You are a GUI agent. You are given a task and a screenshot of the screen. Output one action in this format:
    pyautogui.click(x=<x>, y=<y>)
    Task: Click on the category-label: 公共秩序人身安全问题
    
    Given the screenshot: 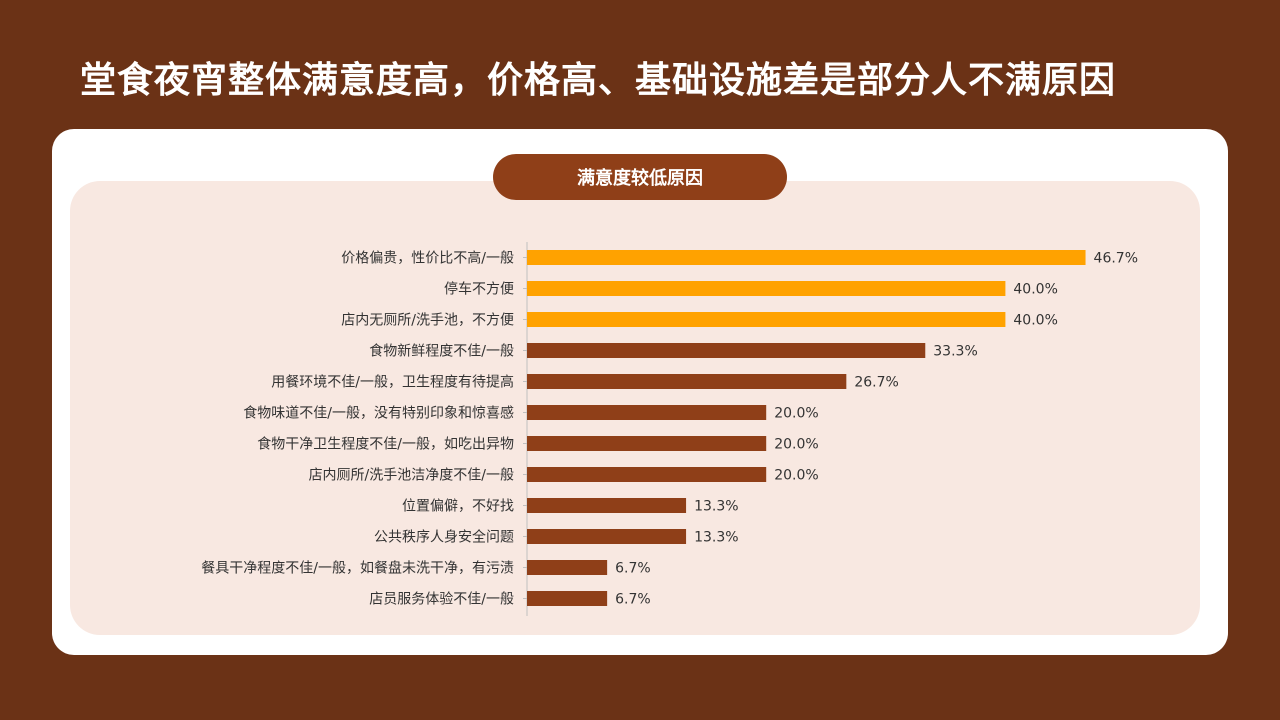 What is the action you would take?
    pyautogui.click(x=444, y=537)
    